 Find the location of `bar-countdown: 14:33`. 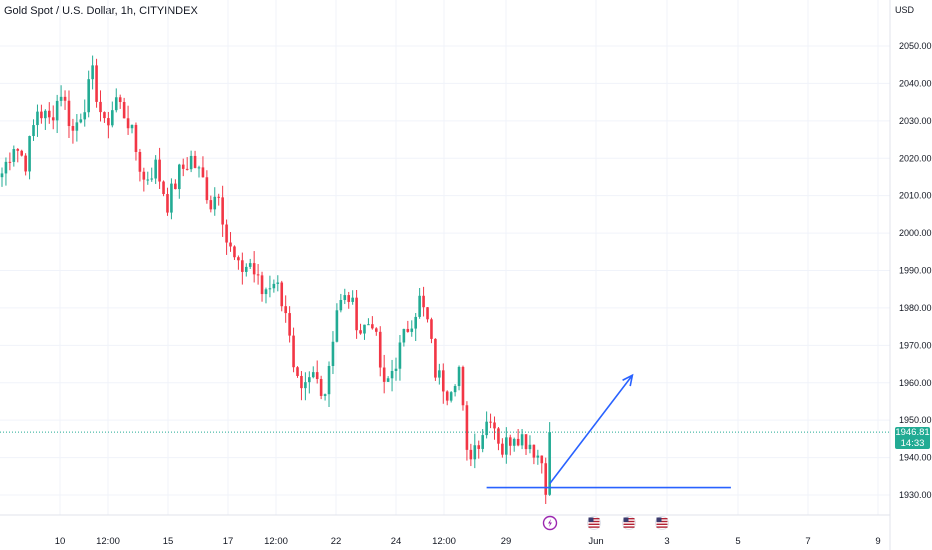

bar-countdown: 14:33 is located at coordinates (912, 443).